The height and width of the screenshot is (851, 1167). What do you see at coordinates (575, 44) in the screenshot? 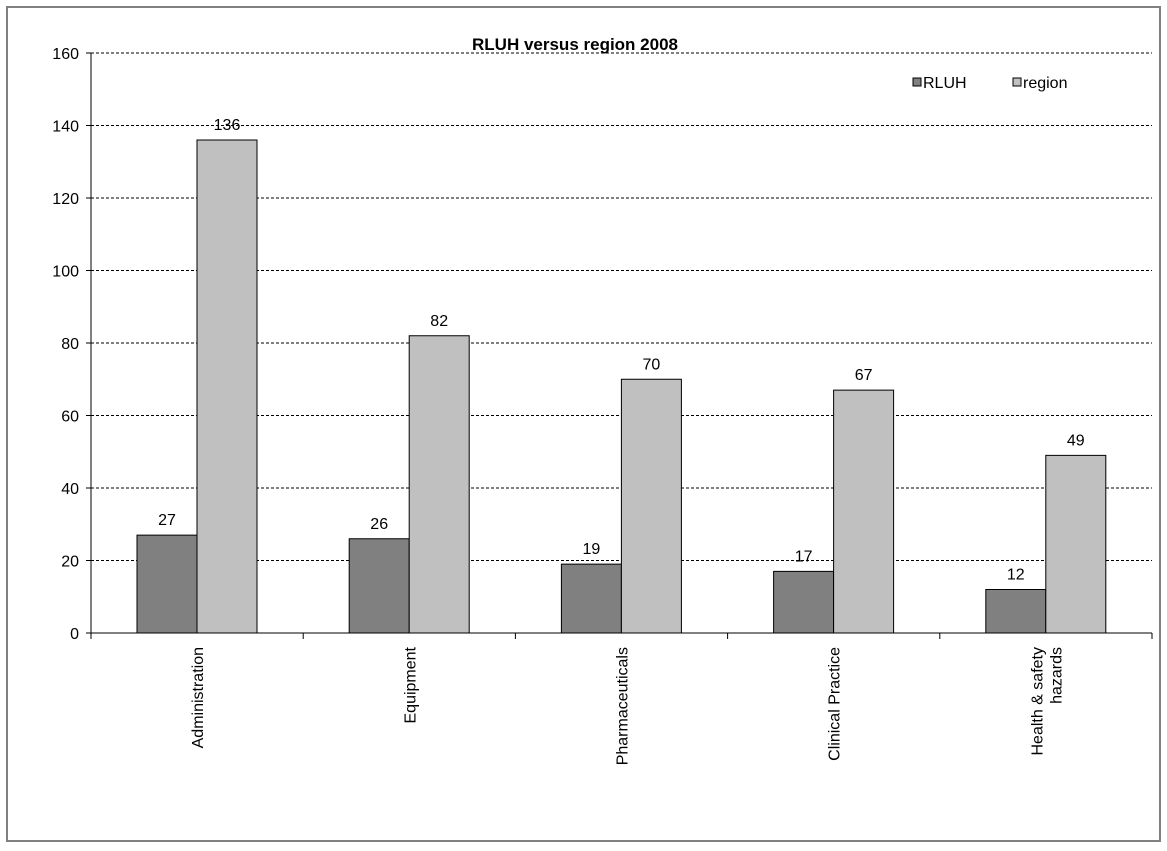
I see `chart-title: RLUH versus region 2008` at bounding box center [575, 44].